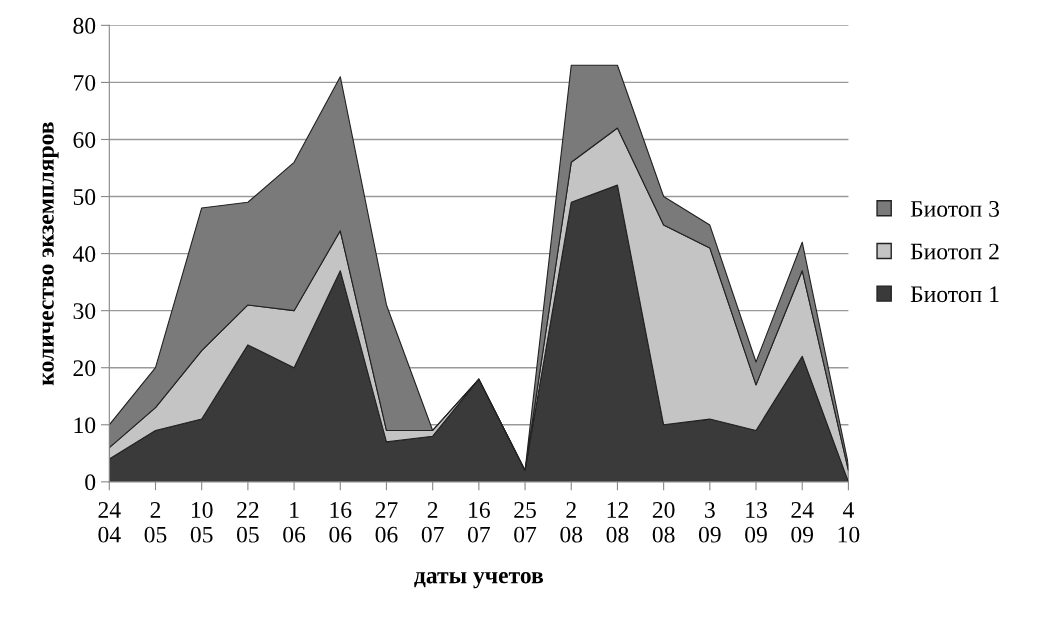 The width and height of the screenshot is (1041, 634). I want to click on y-tick-label: 20, so click(84, 368).